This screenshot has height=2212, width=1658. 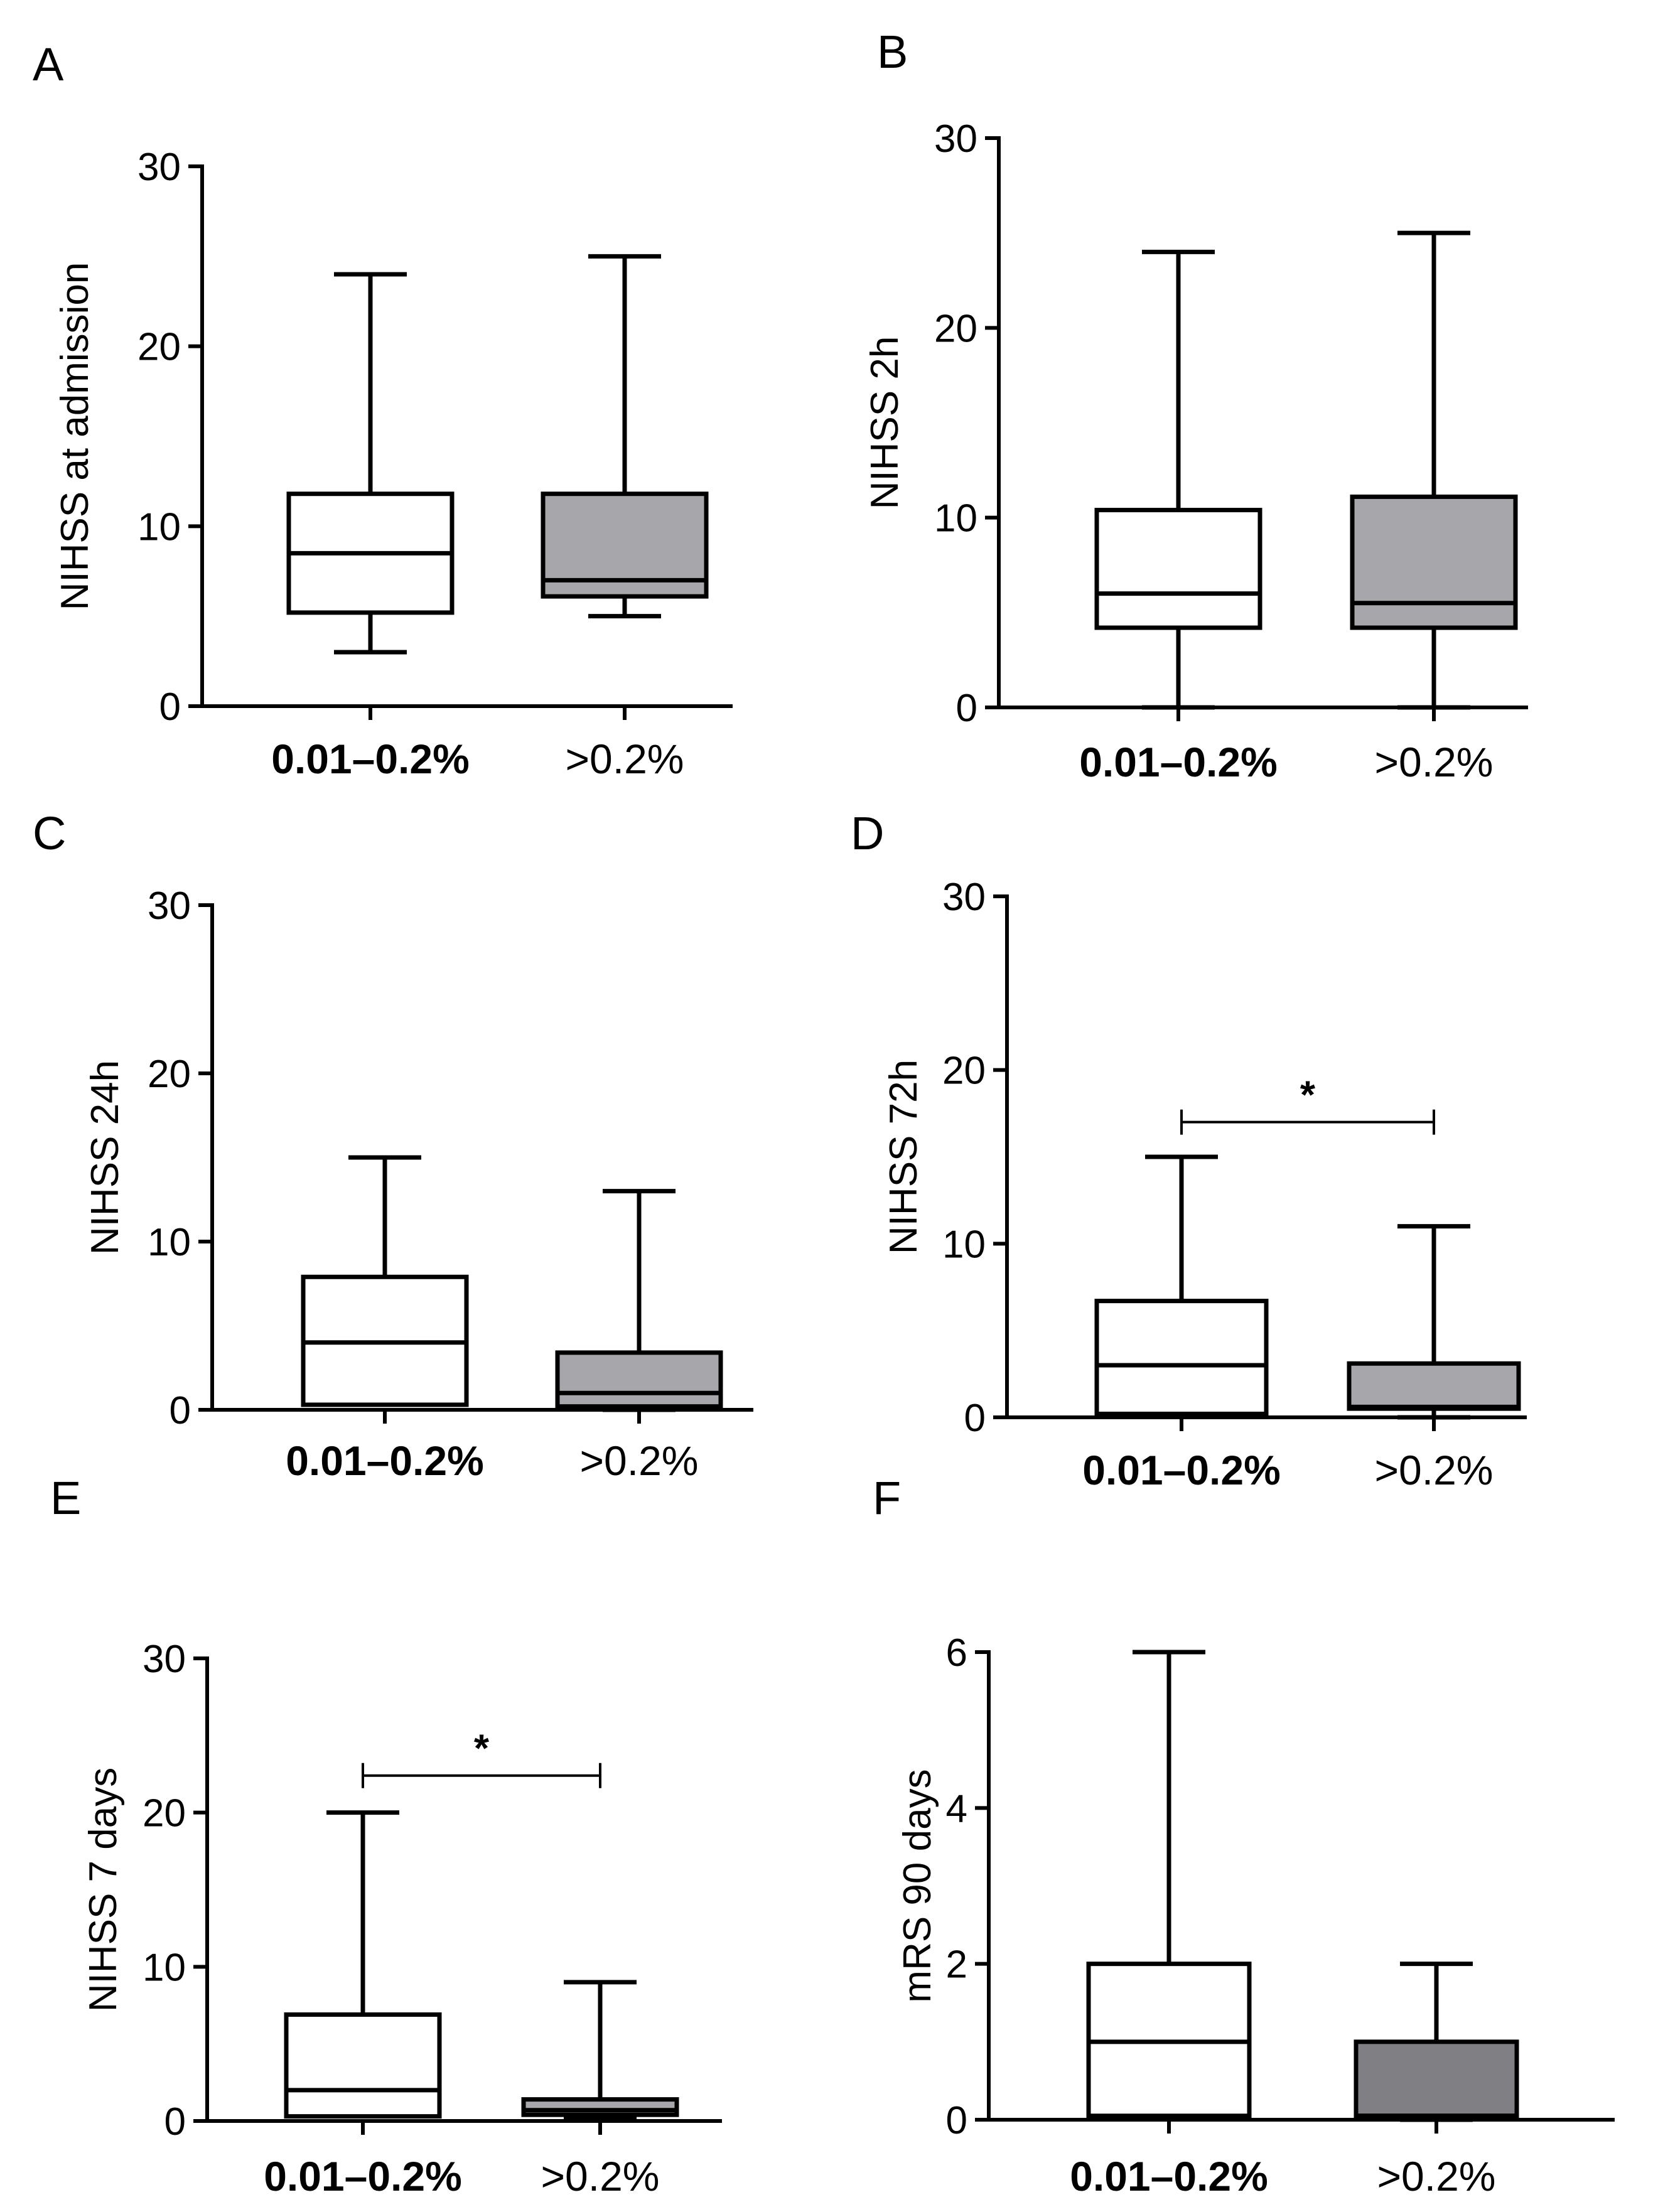 I want to click on y-tick-label: 6, so click(x=956, y=1653).